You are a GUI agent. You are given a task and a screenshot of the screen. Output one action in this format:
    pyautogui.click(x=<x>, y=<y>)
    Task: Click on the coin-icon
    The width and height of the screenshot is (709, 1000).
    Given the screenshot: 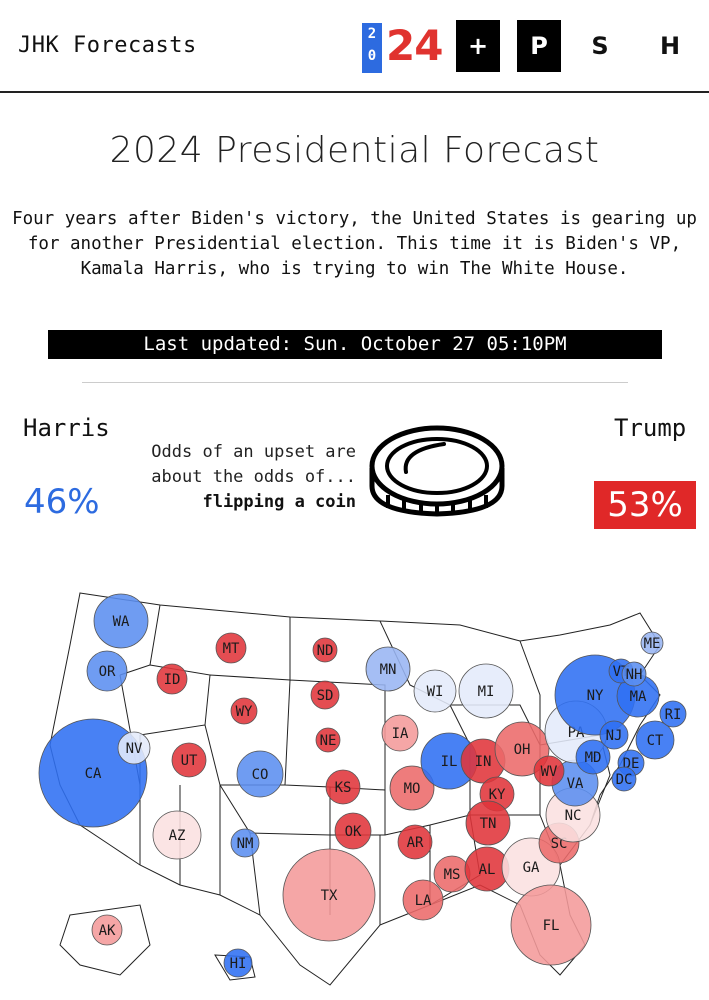 What is the action you would take?
    pyautogui.click(x=437, y=471)
    